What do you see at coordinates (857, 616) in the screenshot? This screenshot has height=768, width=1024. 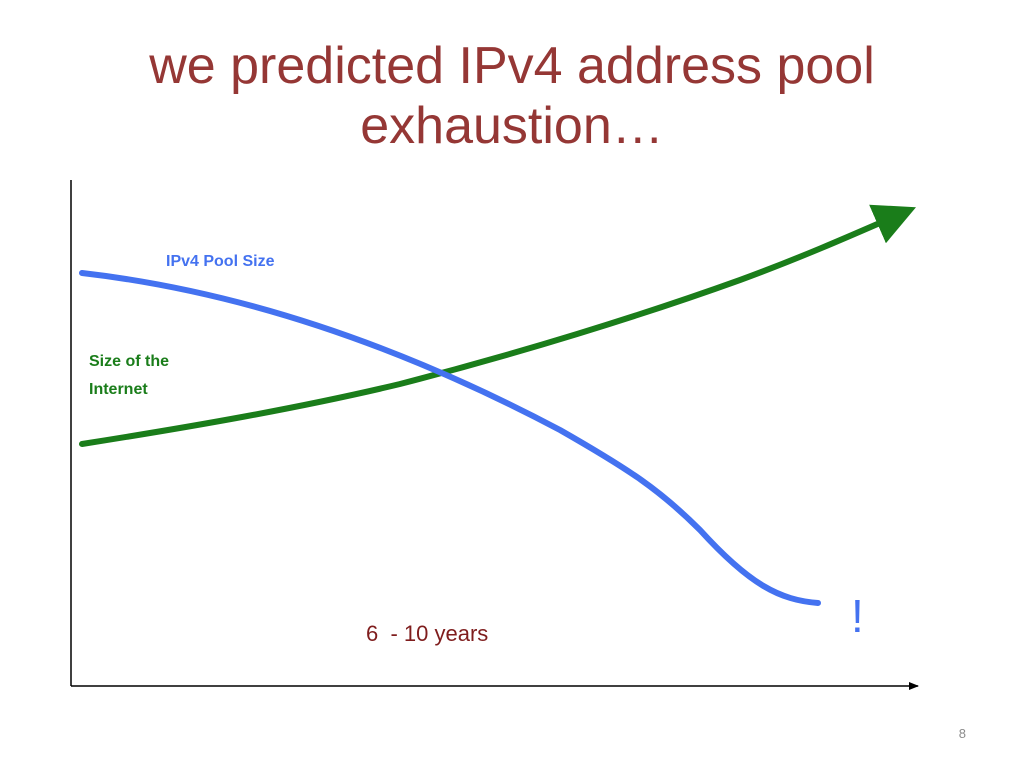 I see `exclamation-mark: !` at bounding box center [857, 616].